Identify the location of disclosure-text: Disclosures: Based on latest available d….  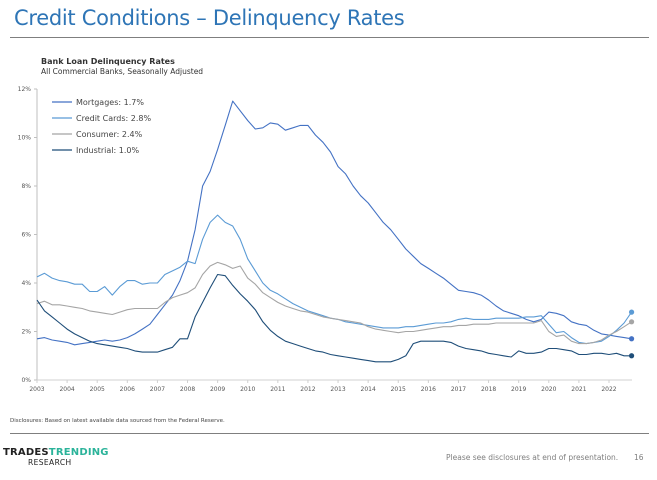
(117, 421).